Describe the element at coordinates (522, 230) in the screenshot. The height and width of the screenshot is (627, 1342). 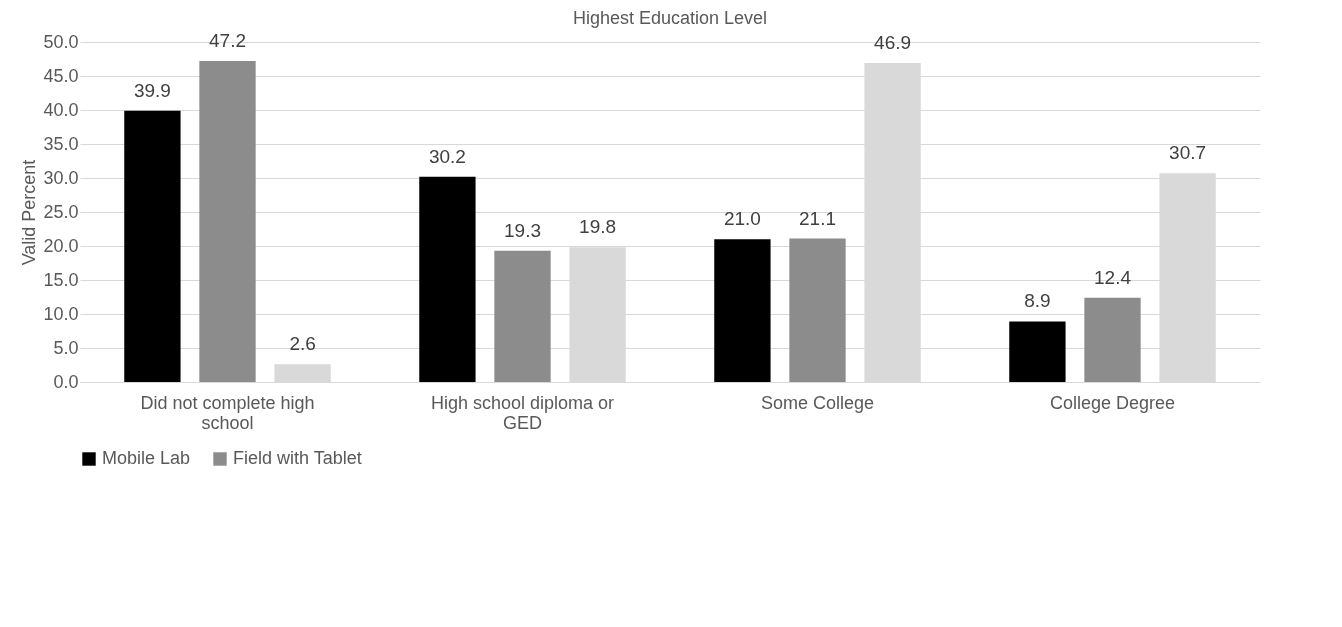
I see `data-label: 19.3` at that location.